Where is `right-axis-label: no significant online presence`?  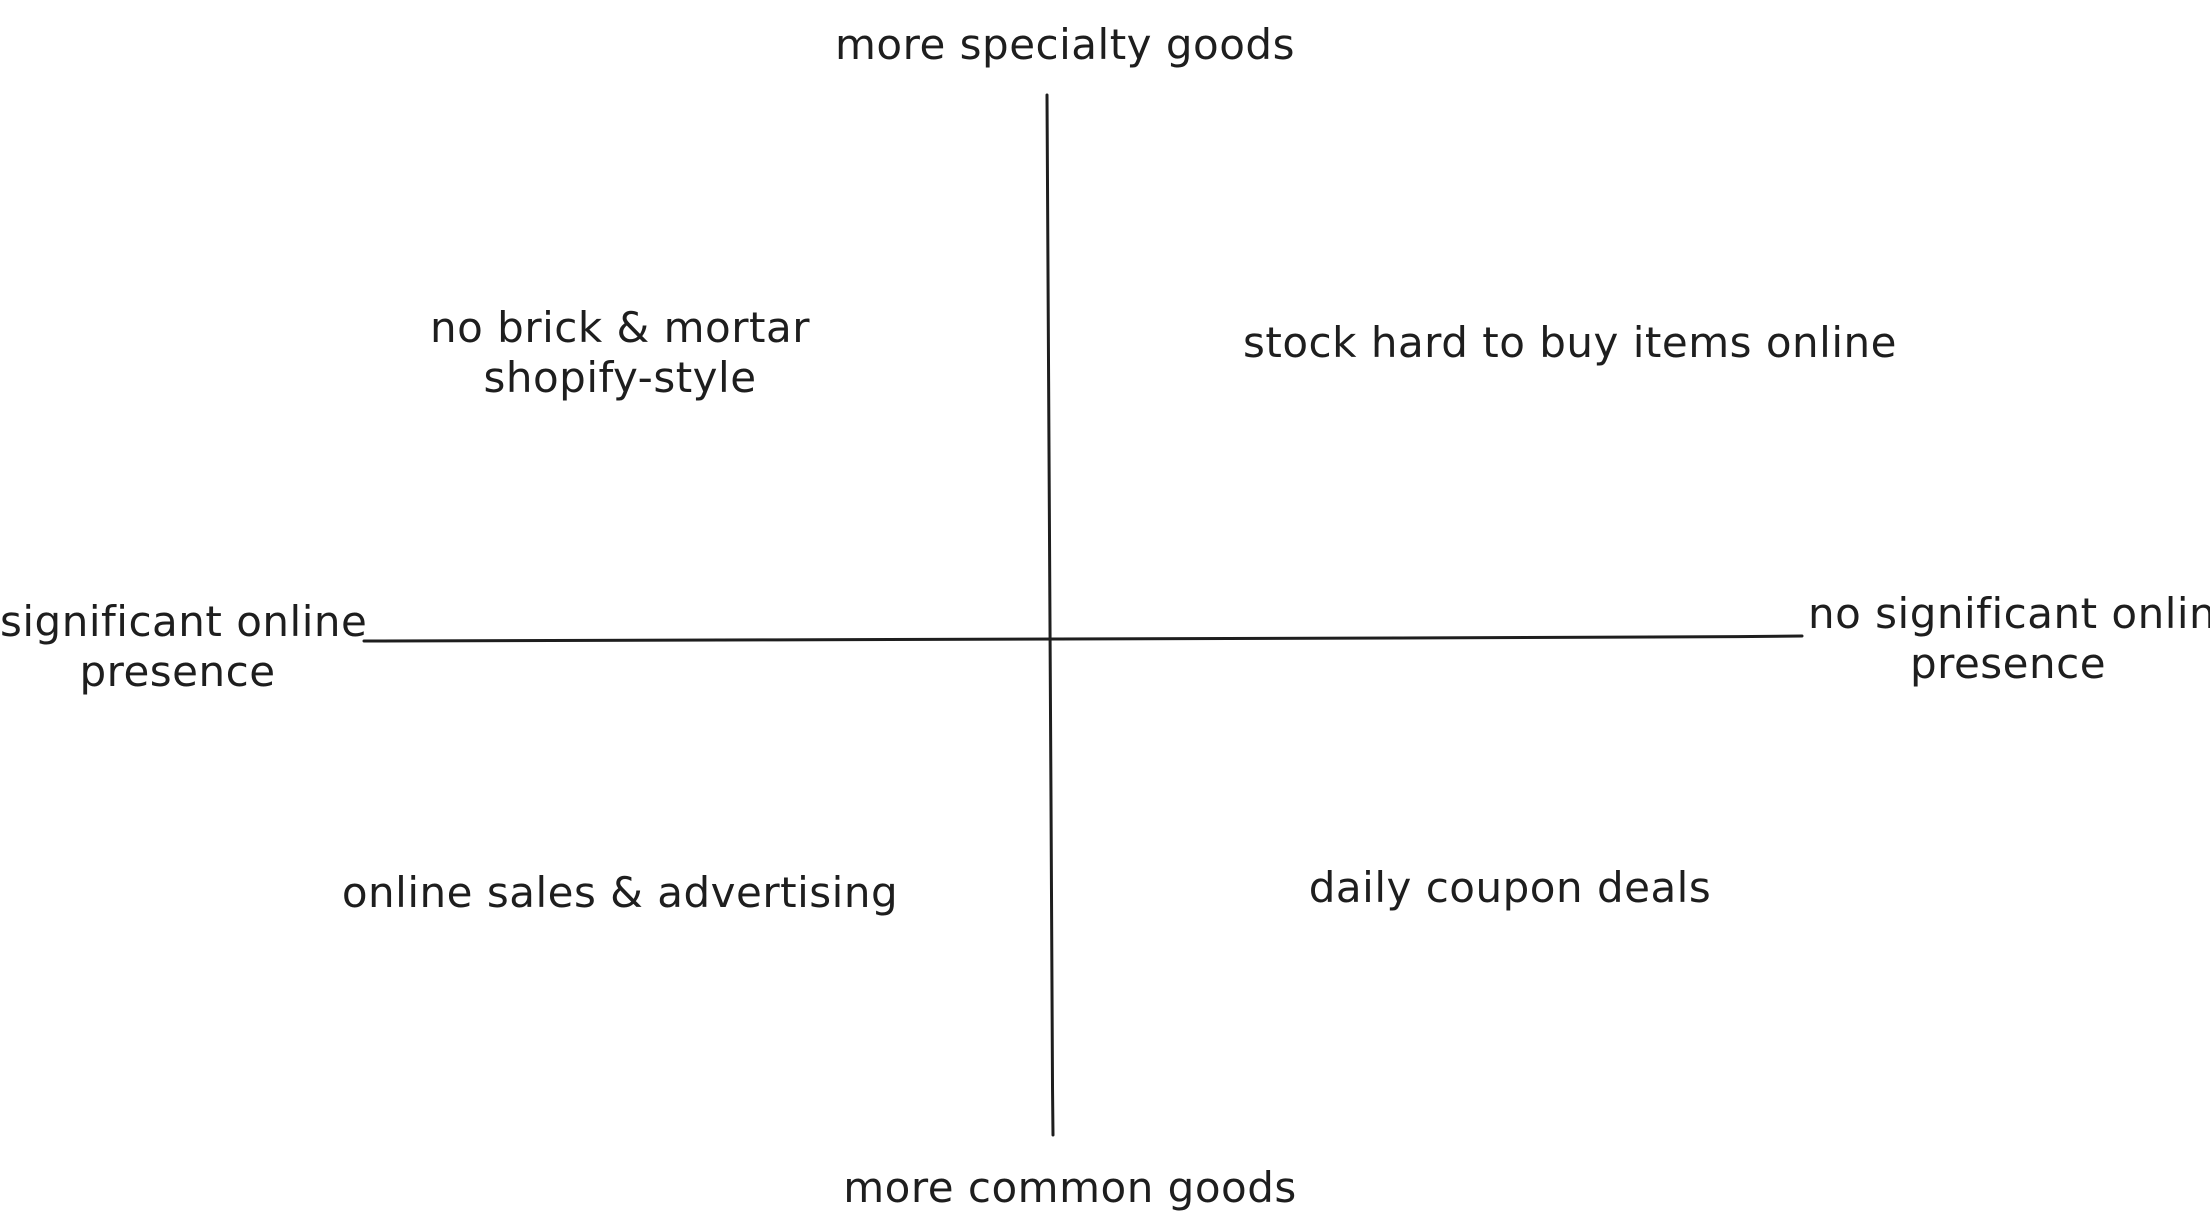 right-axis-label: no significant online presence is located at coordinates (2009, 638).